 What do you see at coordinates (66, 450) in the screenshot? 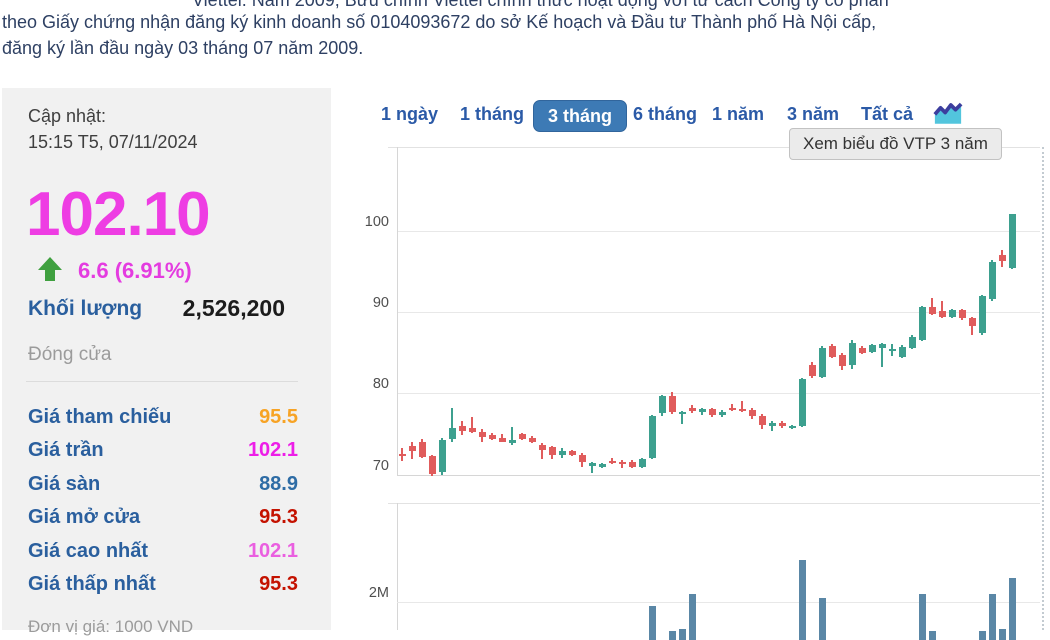
I see `row-label-ceiling-price: Giá trần` at bounding box center [66, 450].